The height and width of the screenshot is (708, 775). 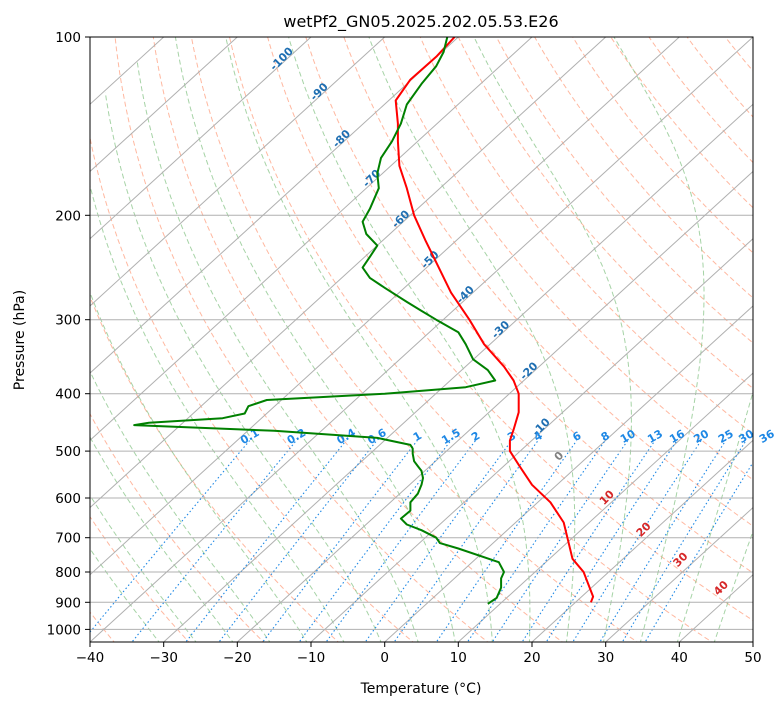 What do you see at coordinates (419, 654) in the screenshot?
I see `x-axis-ticks: −40 −30 −20 −10 0 10 20 30 40 50` at bounding box center [419, 654].